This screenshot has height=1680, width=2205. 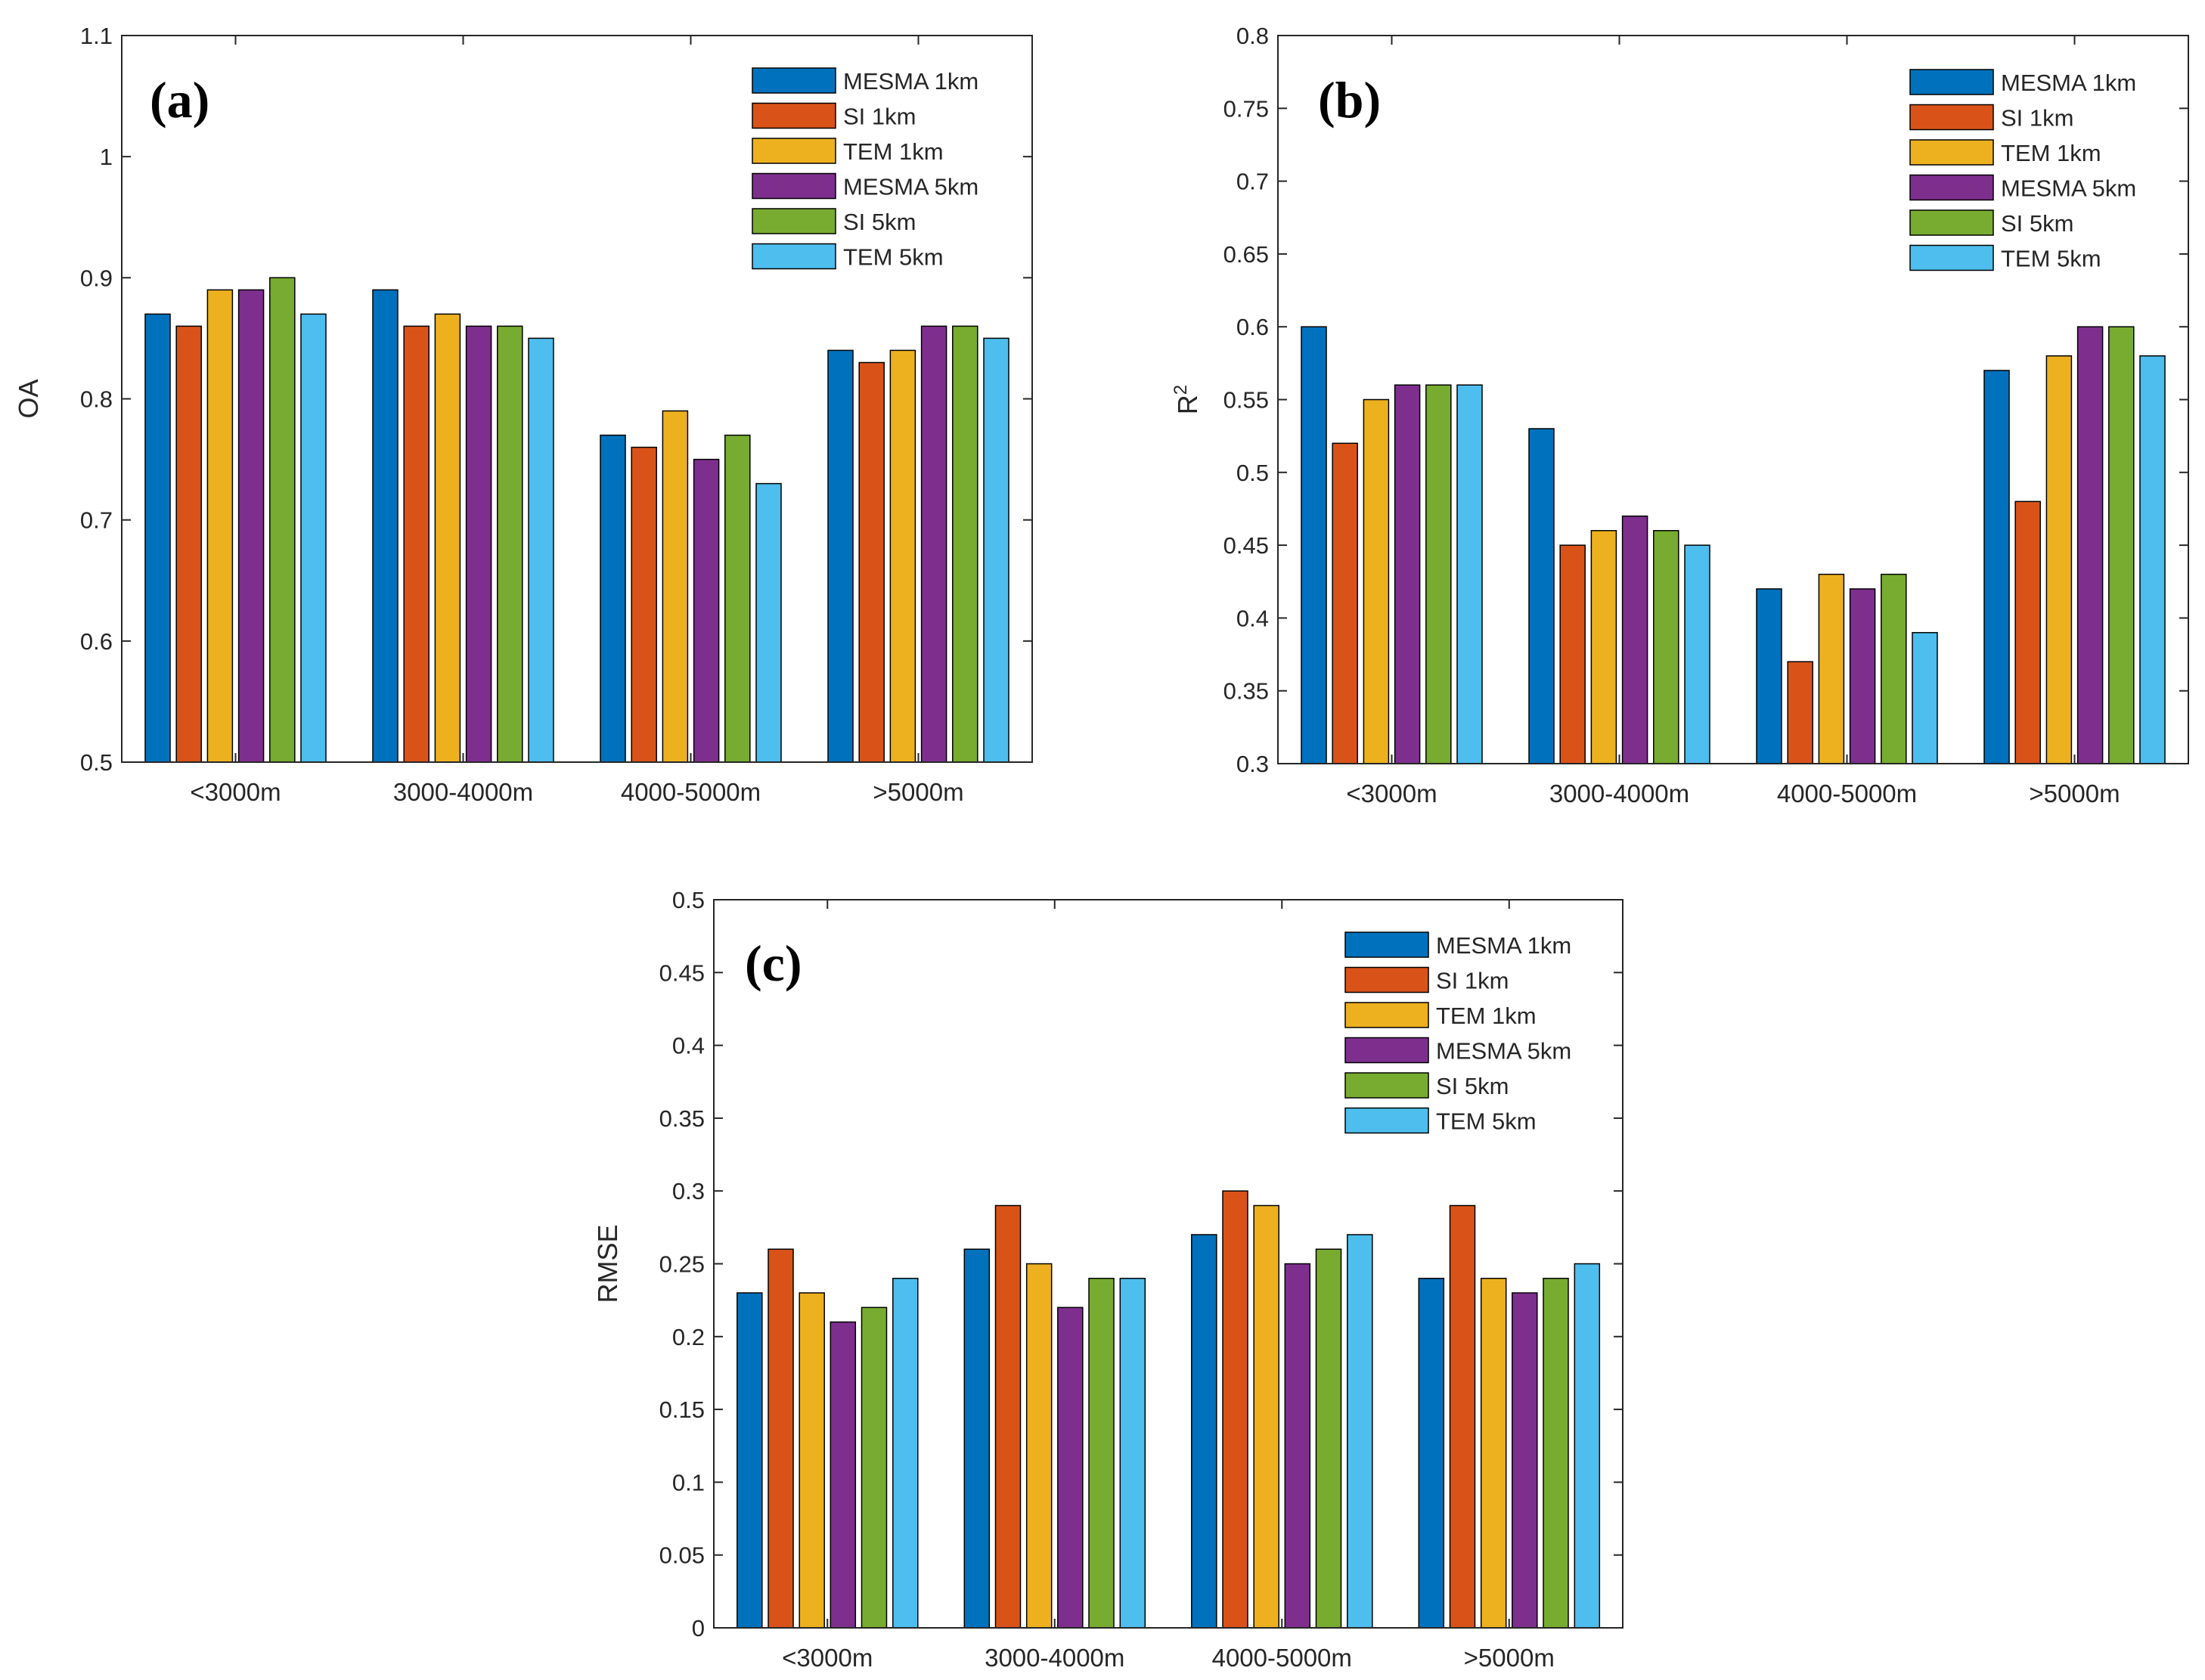 What do you see at coordinates (97, 520) in the screenshot?
I see `y-tick-label: 0.7` at bounding box center [97, 520].